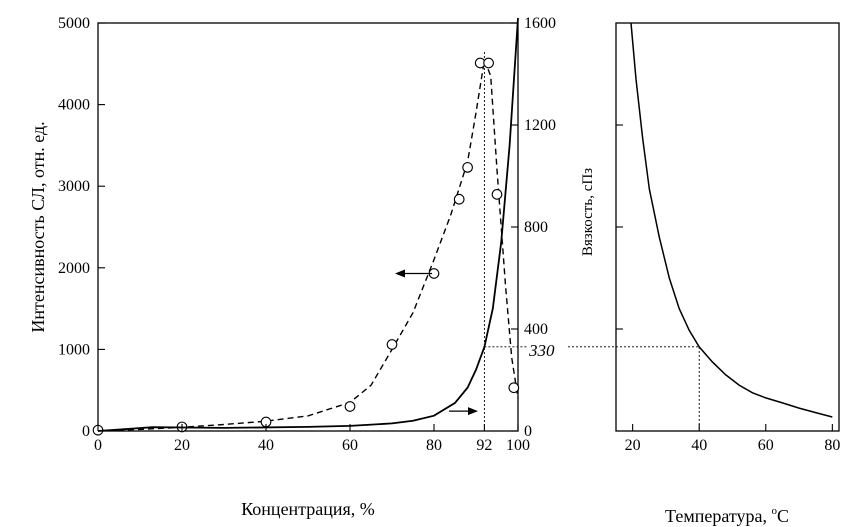 The image size is (845, 527). Describe the element at coordinates (86, 431) in the screenshot. I see `y-tick-label: 0` at that location.